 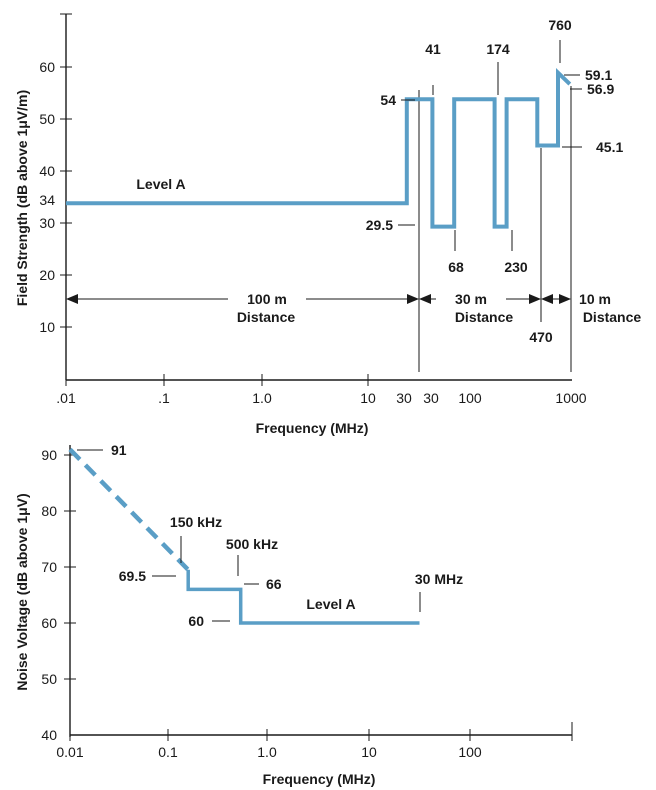 What do you see at coordinates (47, 327) in the screenshot?
I see `top-ytick-10: 10` at bounding box center [47, 327].